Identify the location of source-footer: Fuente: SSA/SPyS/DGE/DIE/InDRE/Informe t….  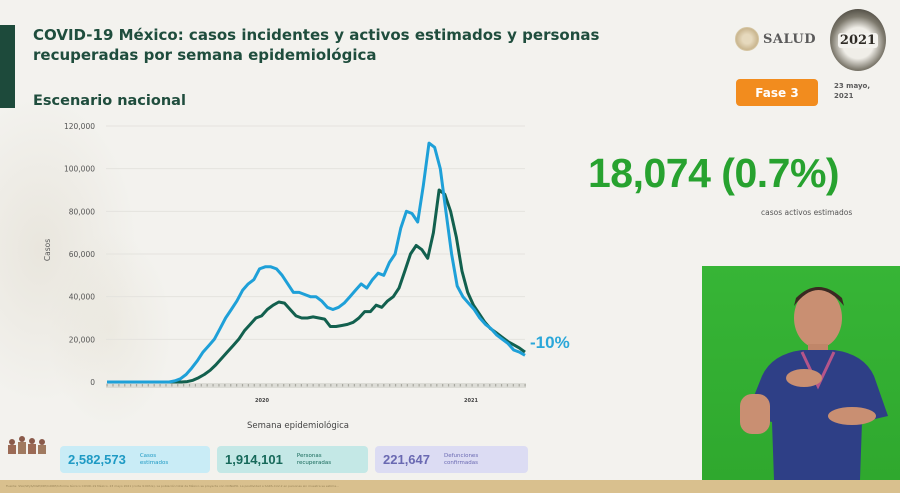
(450, 486).